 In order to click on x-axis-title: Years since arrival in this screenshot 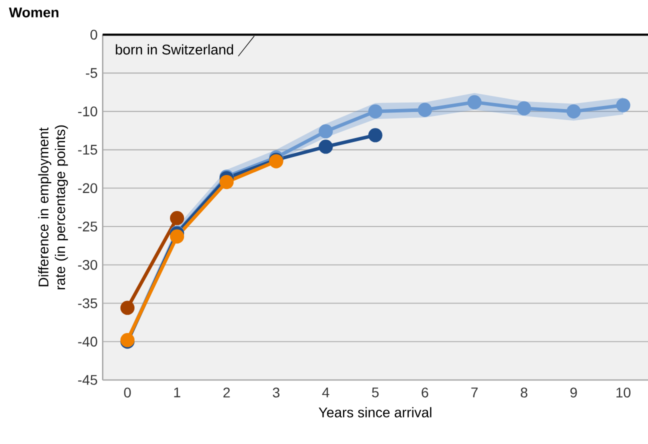, I will do `click(375, 412)`.